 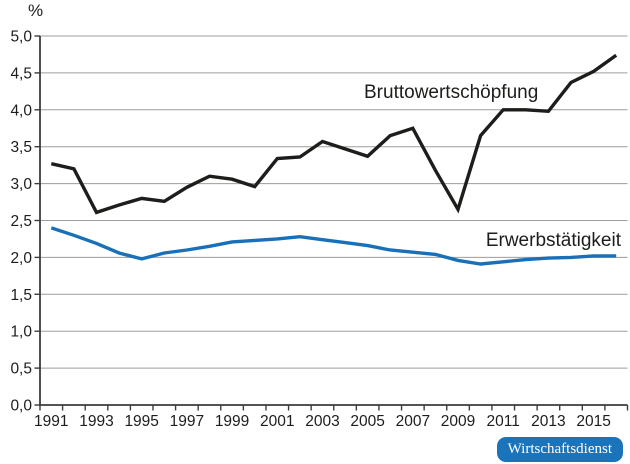 What do you see at coordinates (36, 10) in the screenshot?
I see `y-axis-unit-label: %` at bounding box center [36, 10].